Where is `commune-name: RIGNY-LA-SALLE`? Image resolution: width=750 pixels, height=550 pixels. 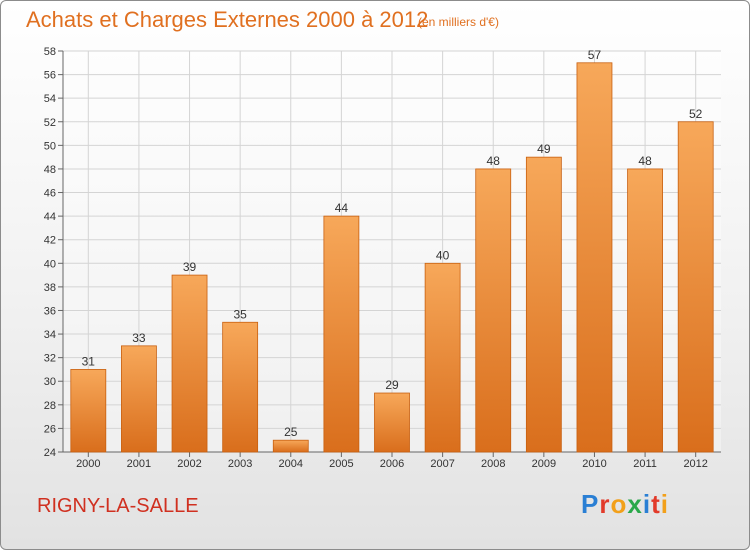
commune-name: RIGNY-LA-SALLE is located at coordinates (118, 506).